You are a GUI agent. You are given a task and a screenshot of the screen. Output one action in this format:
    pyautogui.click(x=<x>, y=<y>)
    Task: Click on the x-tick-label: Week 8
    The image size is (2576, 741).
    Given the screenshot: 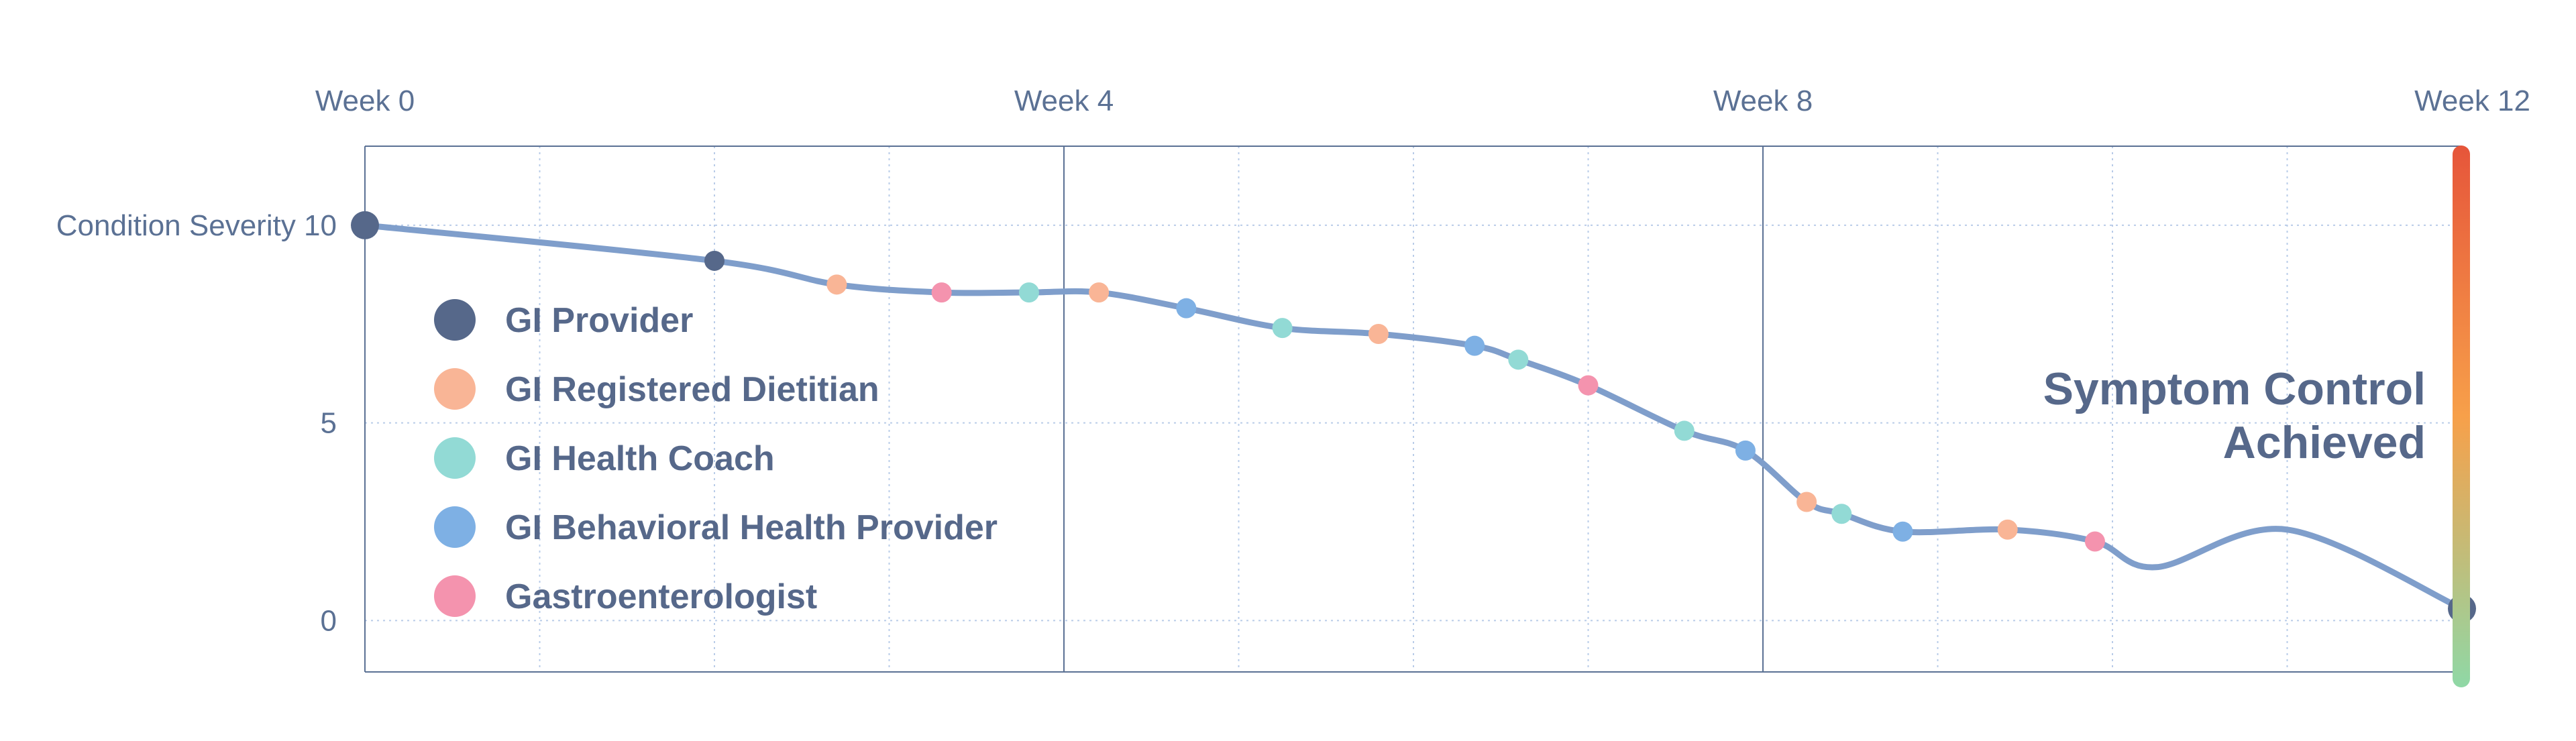 What is the action you would take?
    pyautogui.click(x=1763, y=100)
    